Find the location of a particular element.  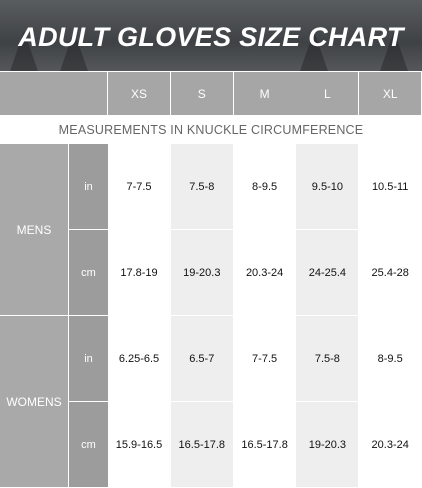

column-header: S is located at coordinates (201, 93).